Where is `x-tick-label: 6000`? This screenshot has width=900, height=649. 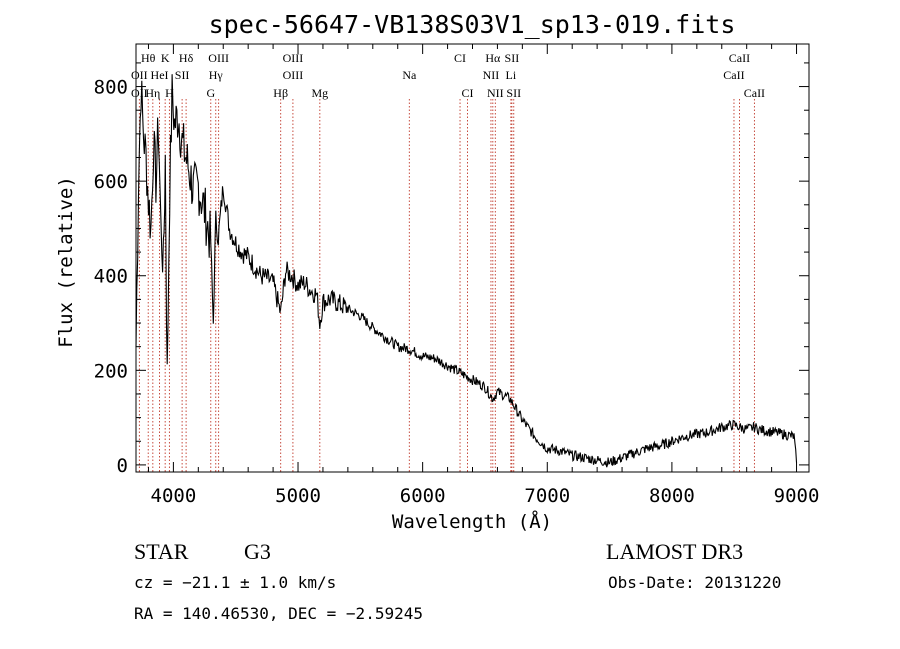 x-tick-label: 6000 is located at coordinates (423, 496).